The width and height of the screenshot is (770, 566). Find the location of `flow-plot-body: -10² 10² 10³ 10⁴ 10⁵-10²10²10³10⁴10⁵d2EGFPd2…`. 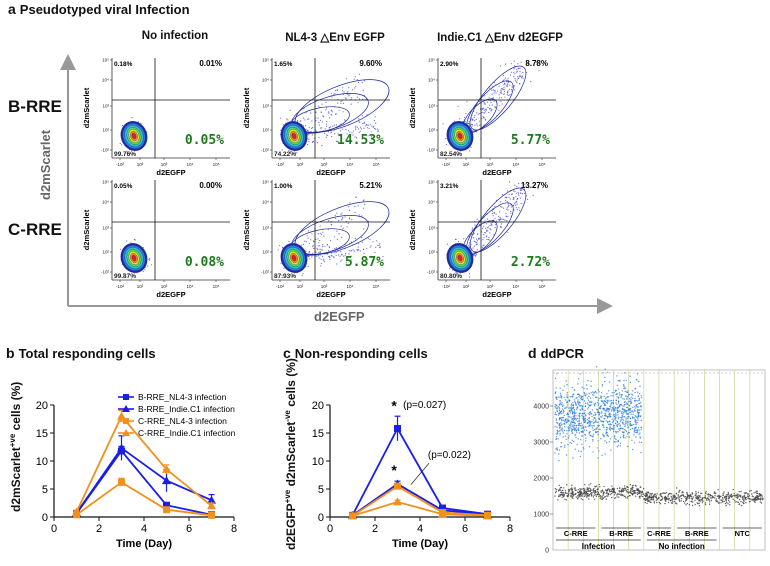

flow-plot-body: -10² 10² 10³ 10⁴ 10⁵-10²10²10³10⁴10⁵d2EGFPd2… is located at coordinates (316, 117).